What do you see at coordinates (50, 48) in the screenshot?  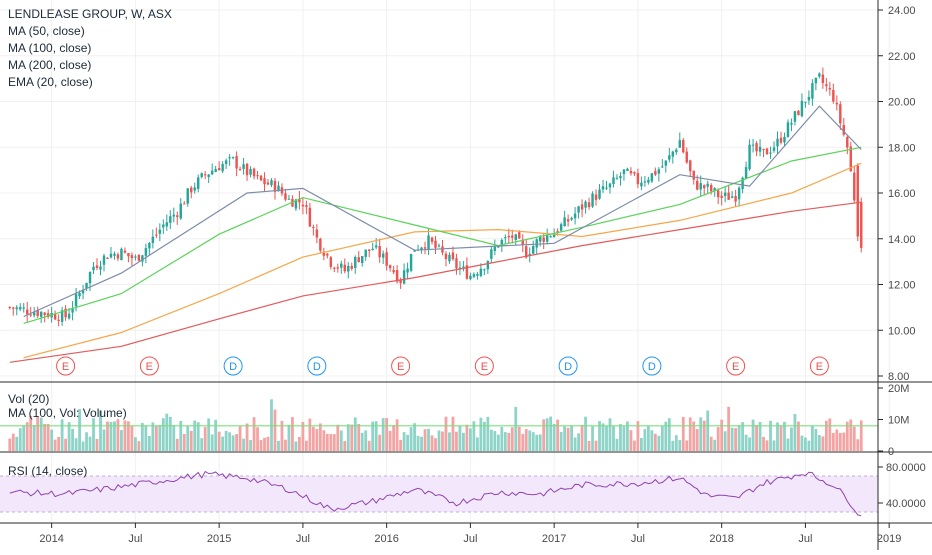 I see `legend-ma100: MA (100, close)` at bounding box center [50, 48].